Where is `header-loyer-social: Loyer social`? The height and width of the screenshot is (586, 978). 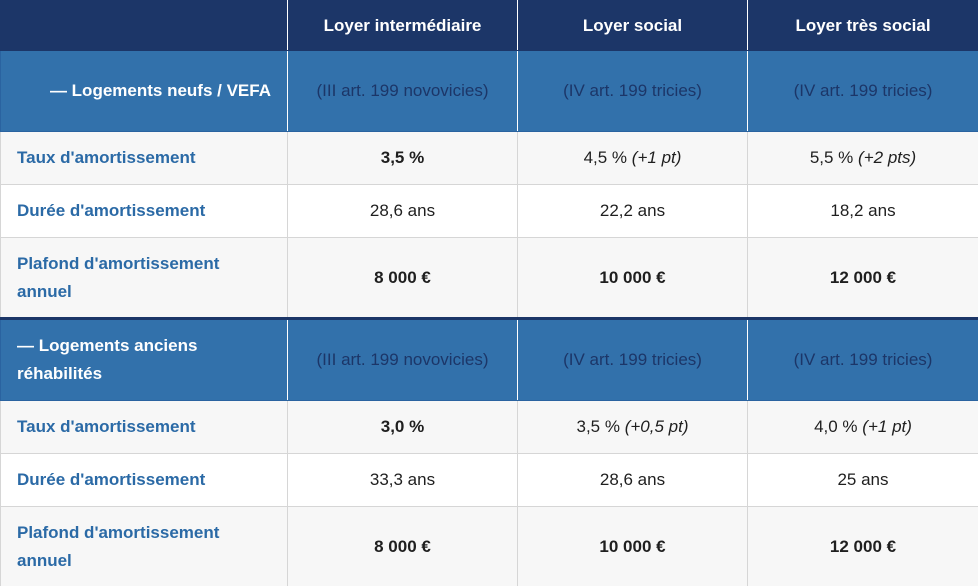
header-loyer-social: Loyer social is located at coordinates (632, 25).